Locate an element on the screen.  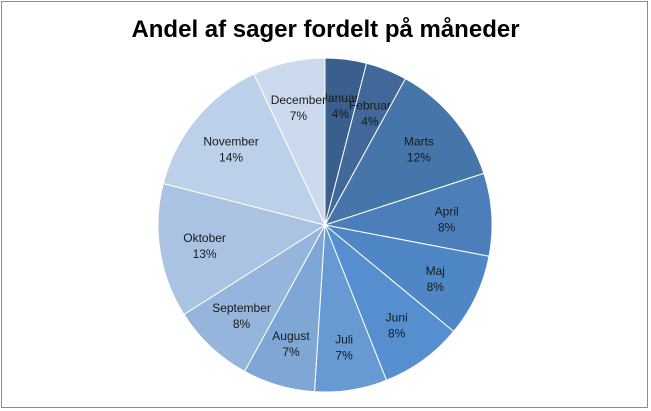
slice-label-august: August is located at coordinates (291, 336).